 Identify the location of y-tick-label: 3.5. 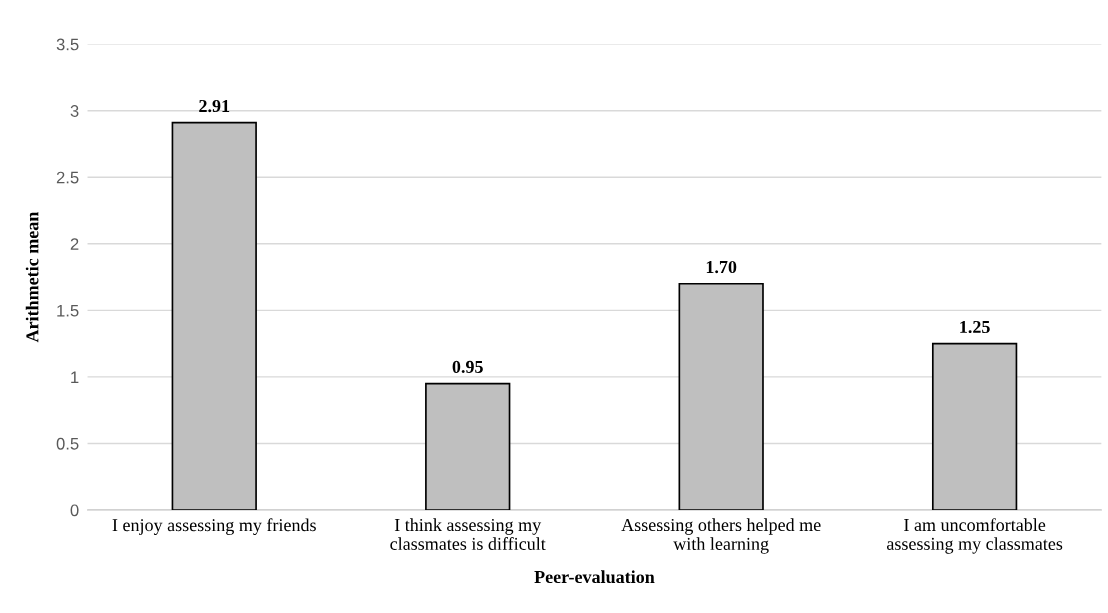
(67, 44).